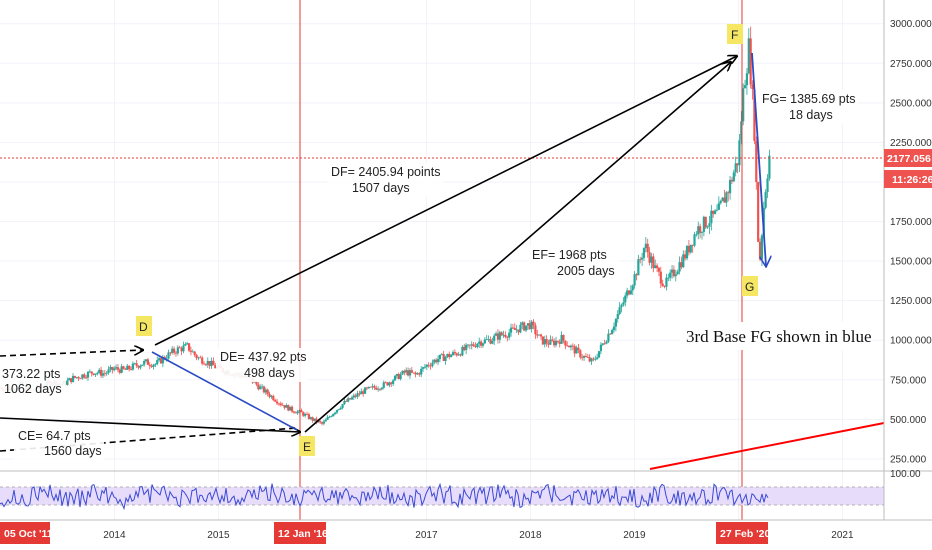 The height and width of the screenshot is (550, 932). Describe the element at coordinates (908, 158) in the screenshot. I see `current-price-badge` at that location.